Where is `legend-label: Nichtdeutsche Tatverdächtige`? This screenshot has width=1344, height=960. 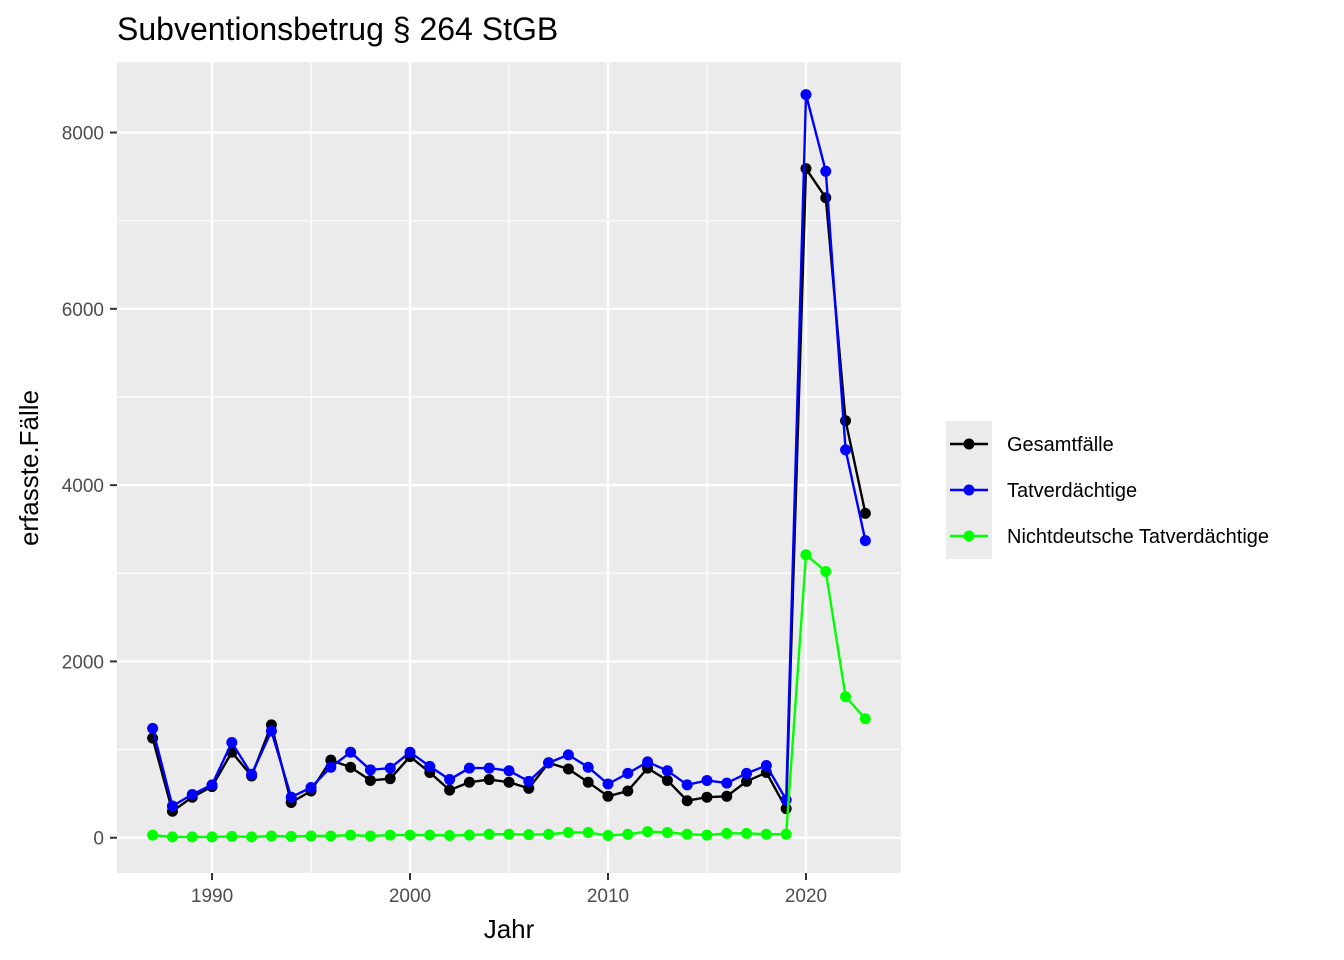
legend-label: Nichtdeutsche Tatverdächtige is located at coordinates (1138, 537).